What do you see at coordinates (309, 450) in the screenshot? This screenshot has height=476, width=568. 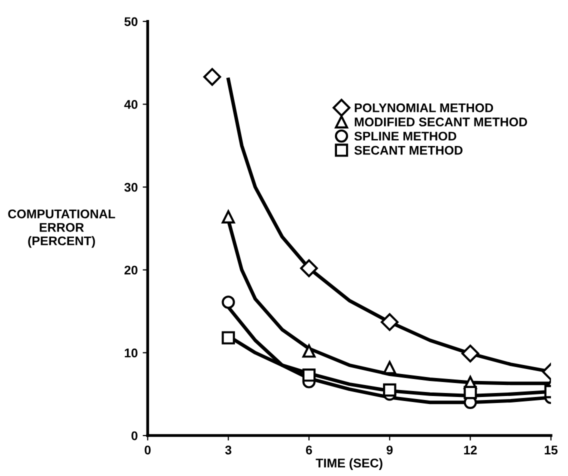 I see `x-tick-label: 6` at bounding box center [309, 450].